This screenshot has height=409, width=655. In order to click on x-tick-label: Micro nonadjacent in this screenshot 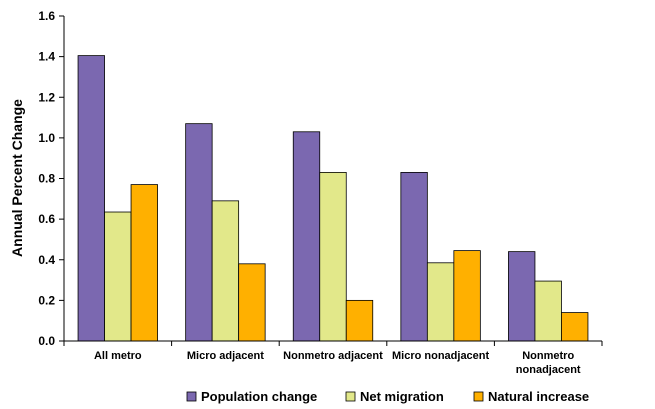, I will do `click(441, 356)`.